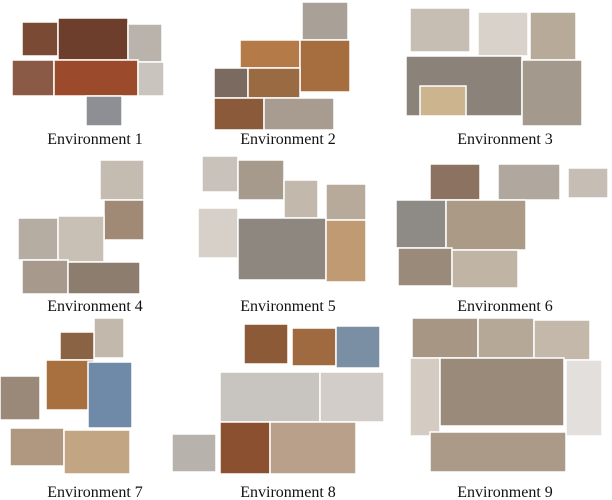 Image resolution: width=612 pixels, height=500 pixels. Describe the element at coordinates (288, 306) in the screenshot. I see `panel-caption: Environment 5` at that location.